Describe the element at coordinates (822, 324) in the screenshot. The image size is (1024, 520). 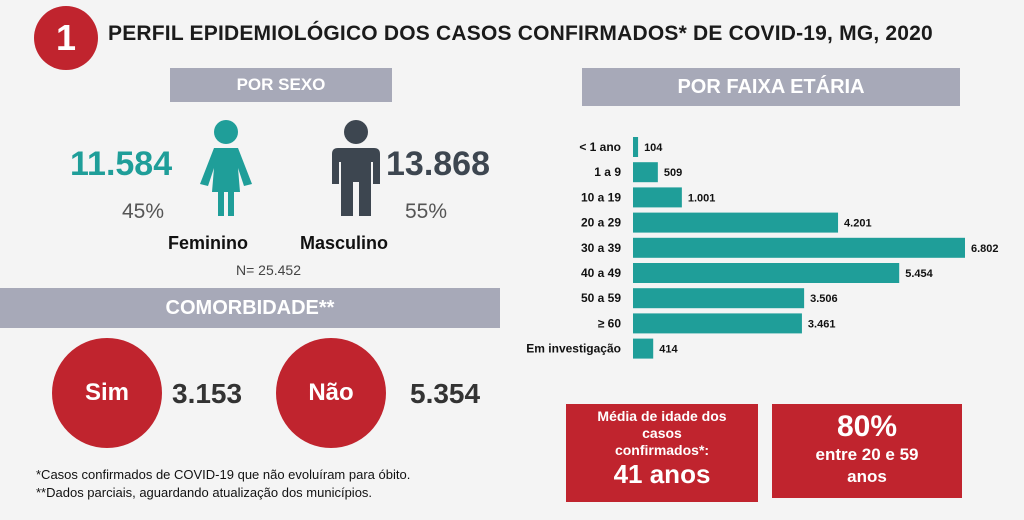
I see `age-bar-value-label: 3.461` at that location.